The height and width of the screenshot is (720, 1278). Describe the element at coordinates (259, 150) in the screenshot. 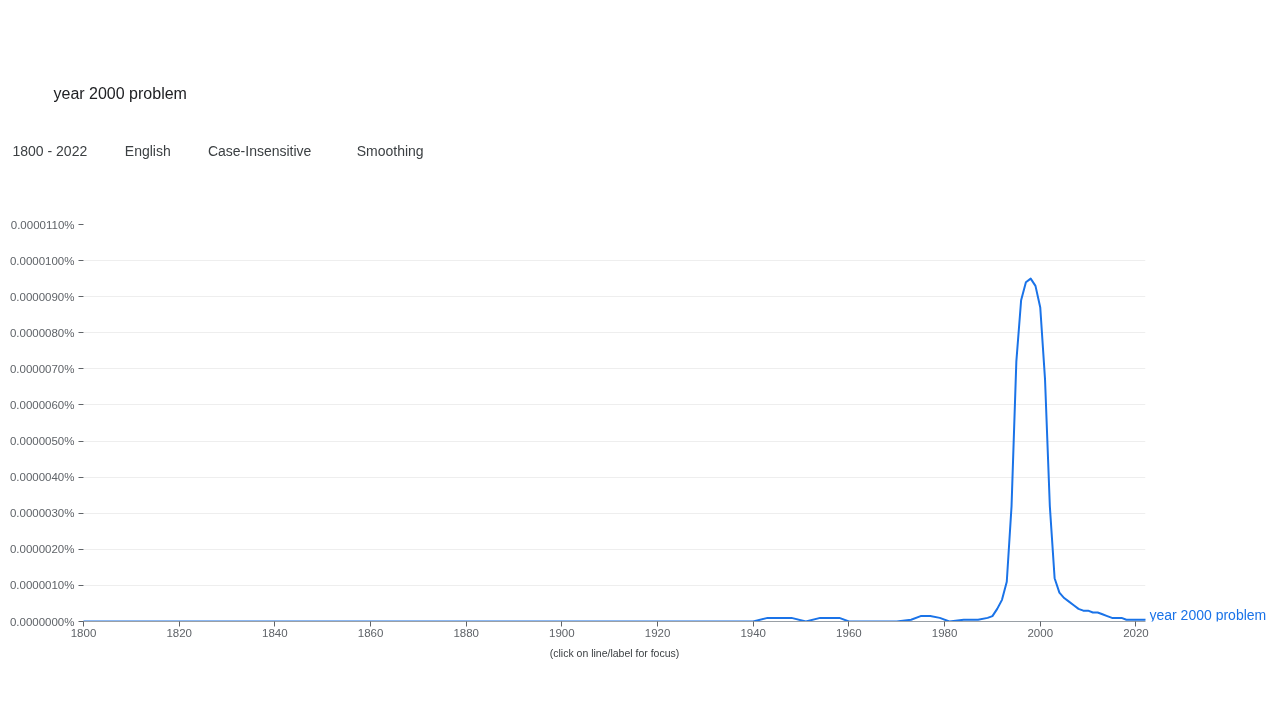

I see `text: Case-Insensitive` at that location.